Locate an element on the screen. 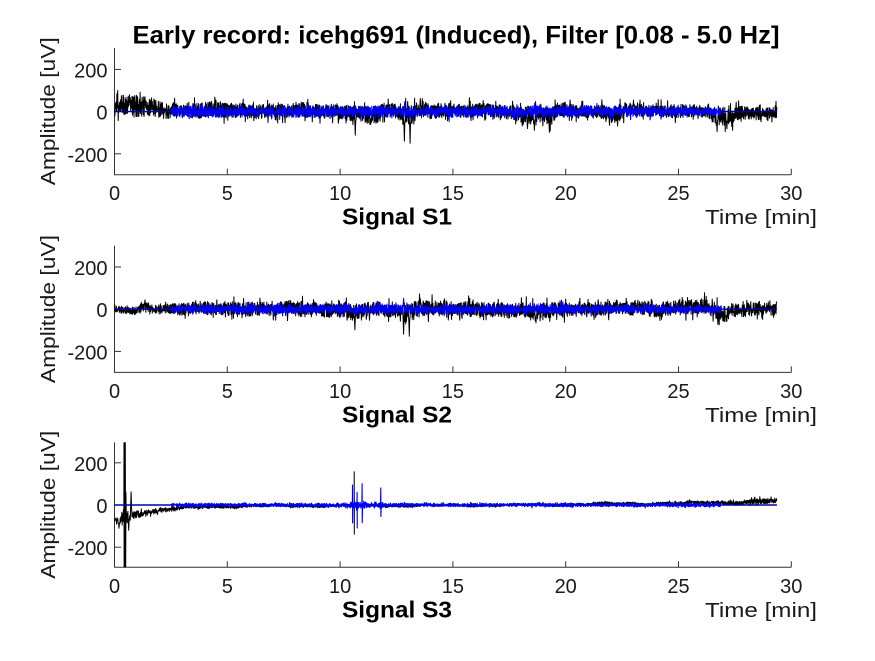 The height and width of the screenshot is (661, 875). svg-text: Signal S1 is located at coordinates (397, 217).